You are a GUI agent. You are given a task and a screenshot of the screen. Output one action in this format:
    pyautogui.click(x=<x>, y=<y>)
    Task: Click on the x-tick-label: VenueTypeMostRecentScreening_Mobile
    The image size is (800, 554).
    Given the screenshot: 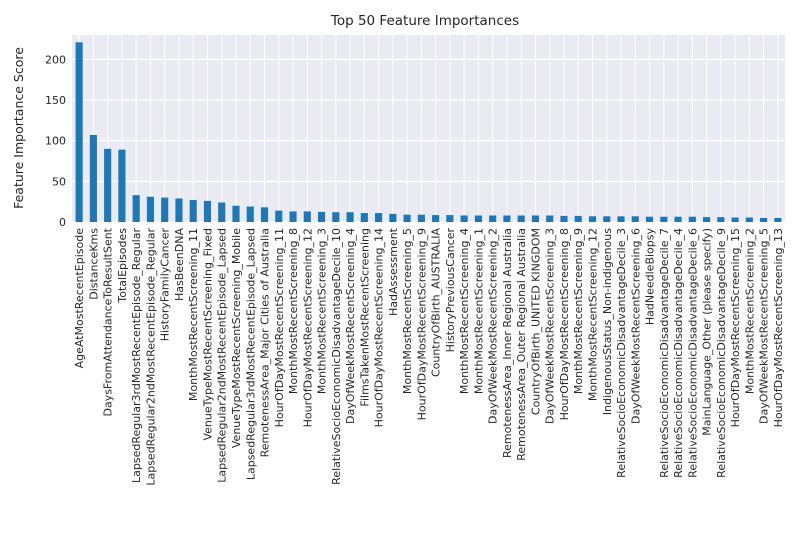 What is the action you would take?
    pyautogui.click(x=236, y=338)
    